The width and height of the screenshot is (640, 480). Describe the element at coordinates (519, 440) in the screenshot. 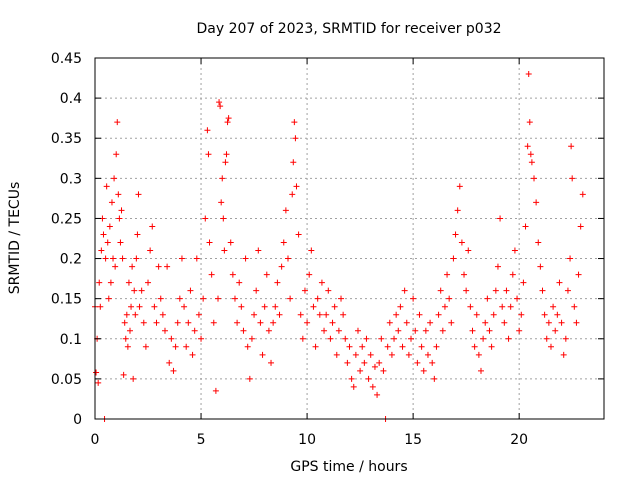

I see `x-tick-label: 20` at that location.